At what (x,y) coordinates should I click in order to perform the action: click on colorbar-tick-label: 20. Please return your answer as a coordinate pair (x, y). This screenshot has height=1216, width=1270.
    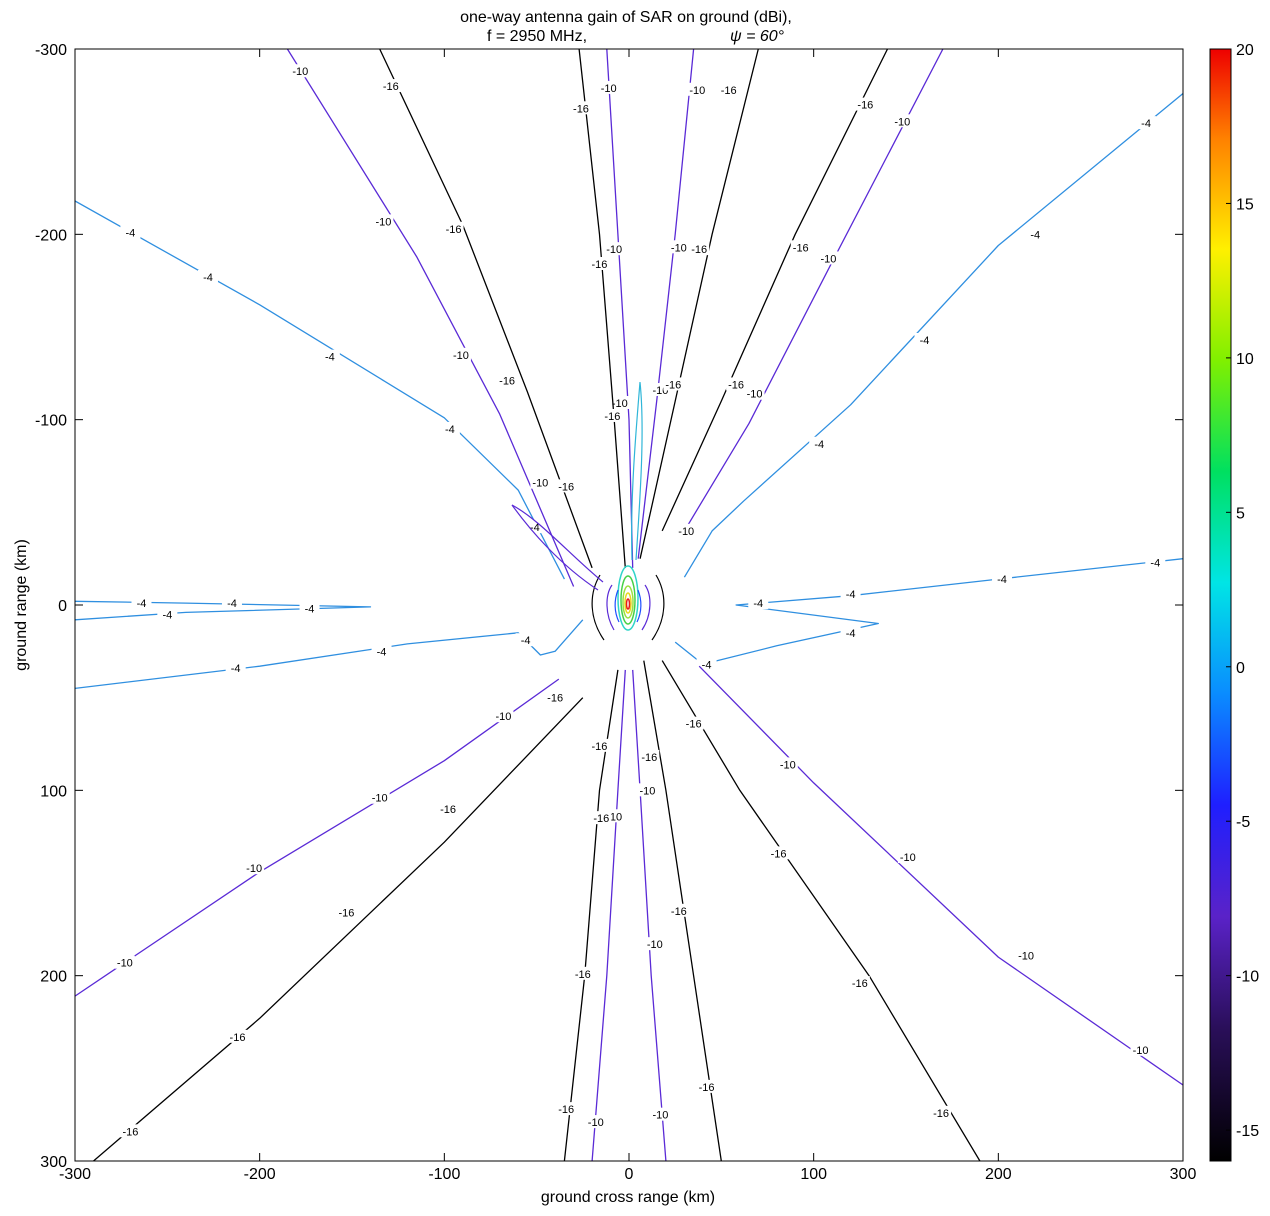
    Looking at the image, I should click on (1245, 50).